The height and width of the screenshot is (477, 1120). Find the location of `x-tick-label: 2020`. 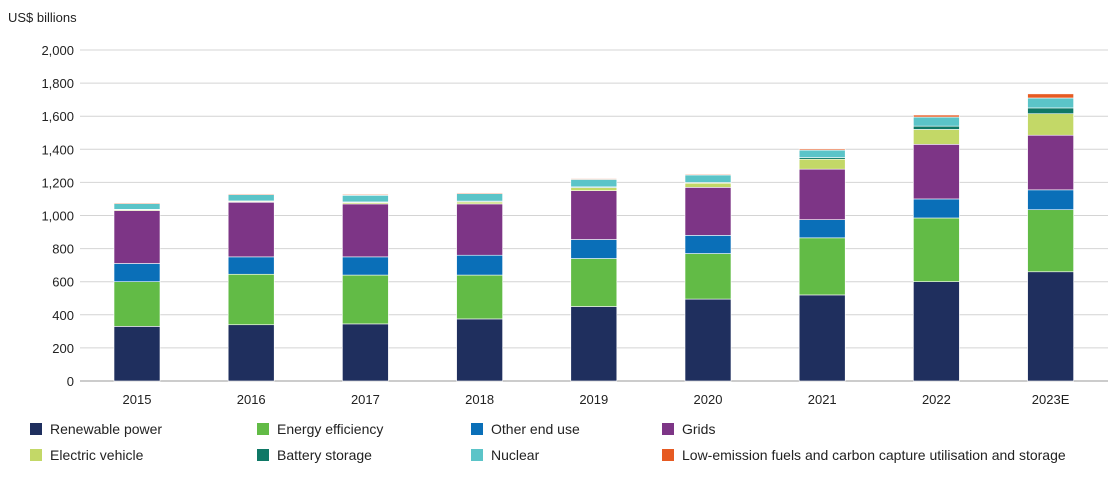

x-tick-label: 2020 is located at coordinates (708, 399).